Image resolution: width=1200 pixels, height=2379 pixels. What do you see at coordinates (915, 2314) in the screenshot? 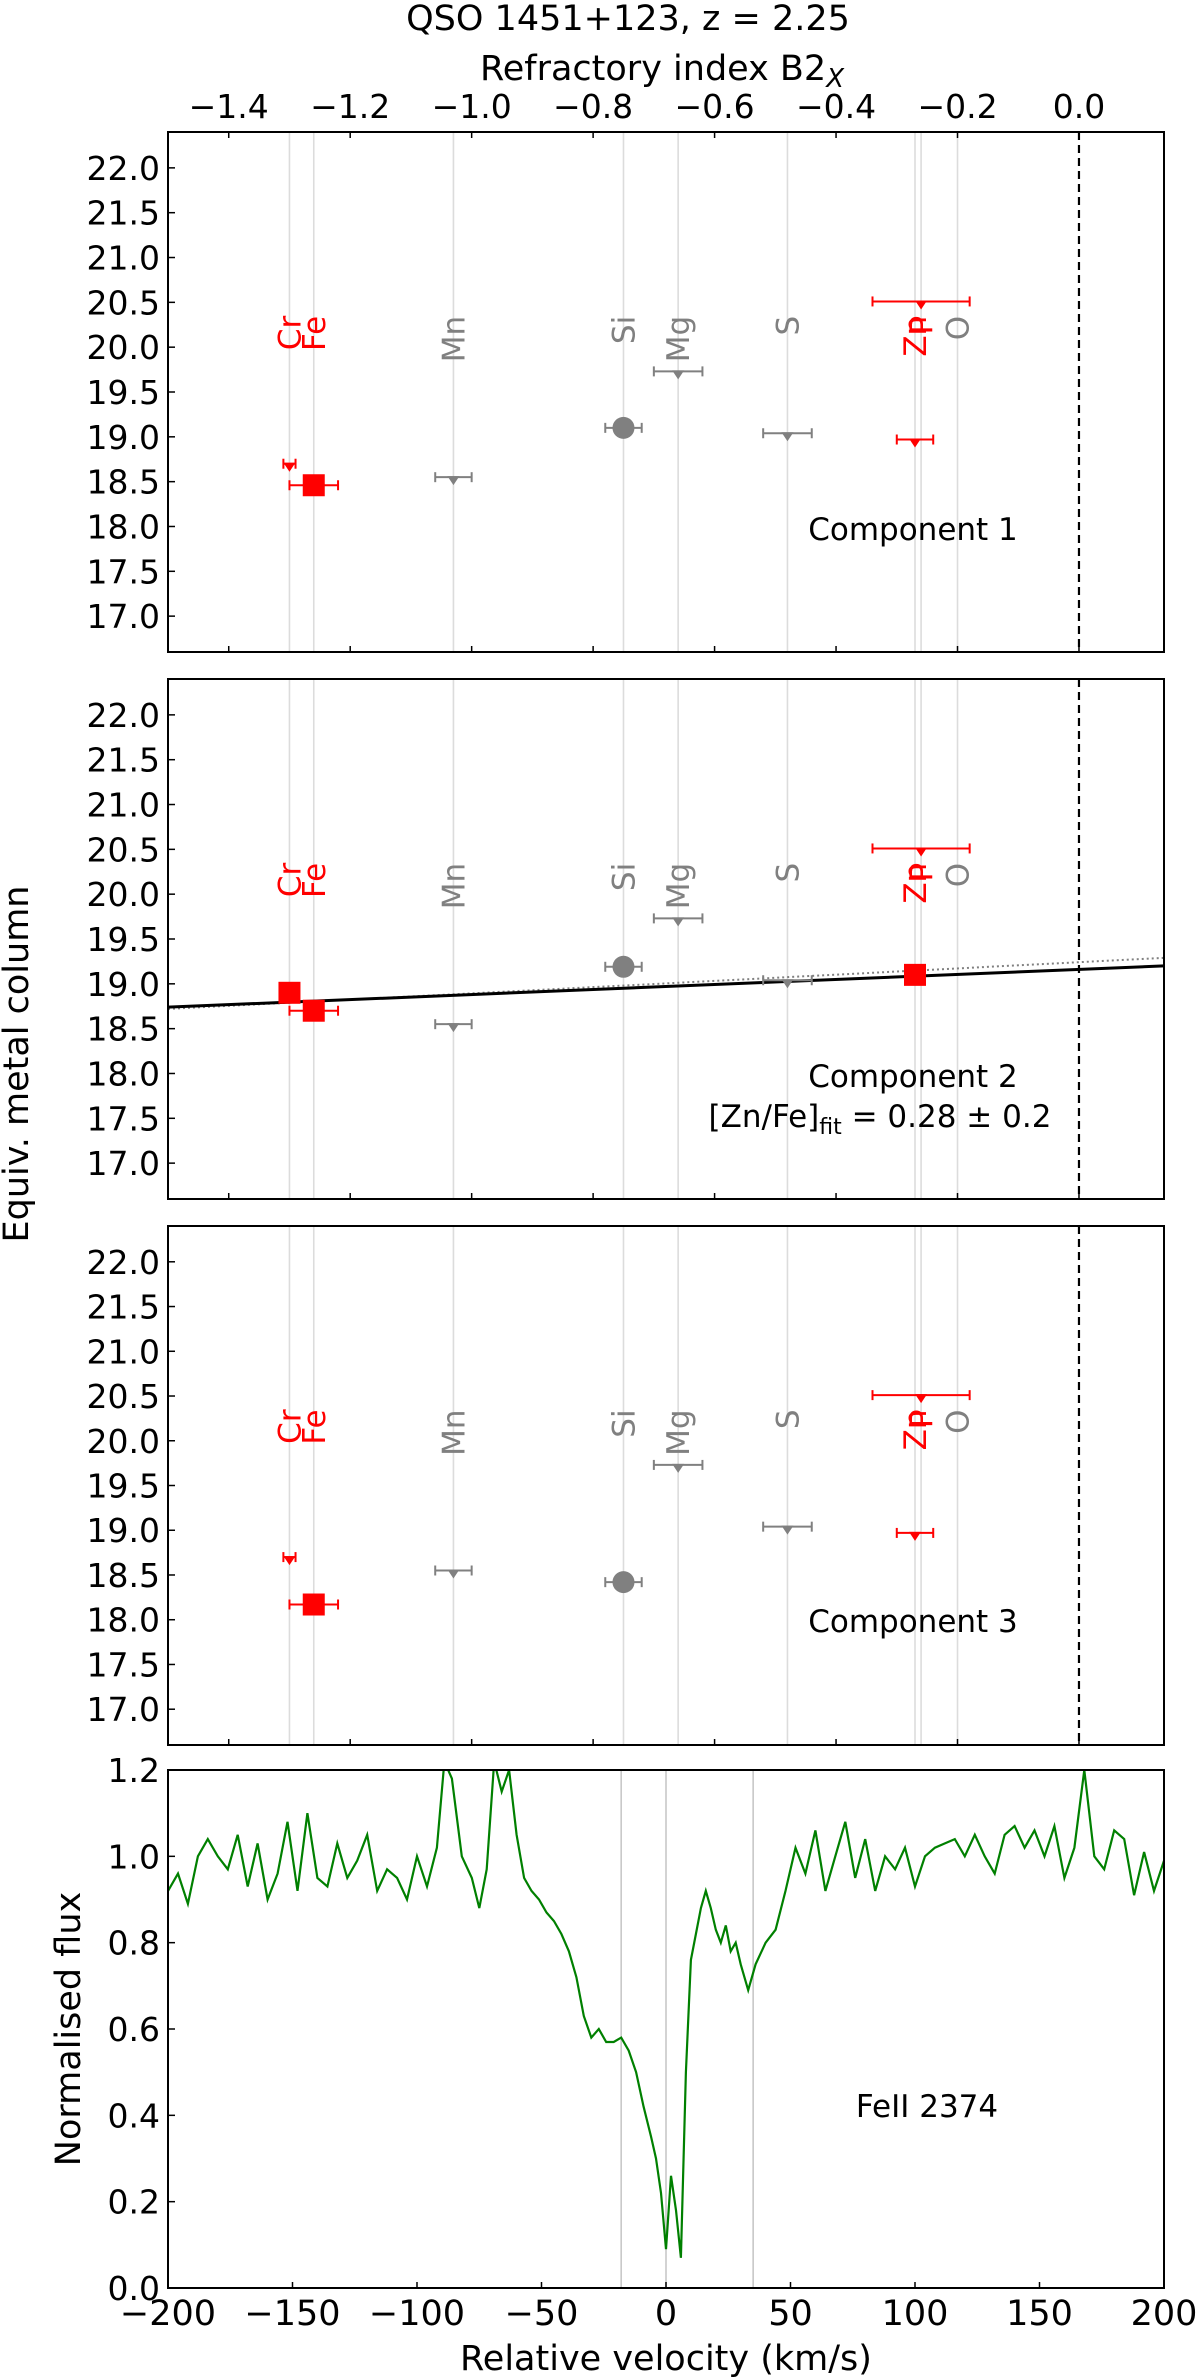
I see `x-tick-label: 100` at bounding box center [915, 2314].